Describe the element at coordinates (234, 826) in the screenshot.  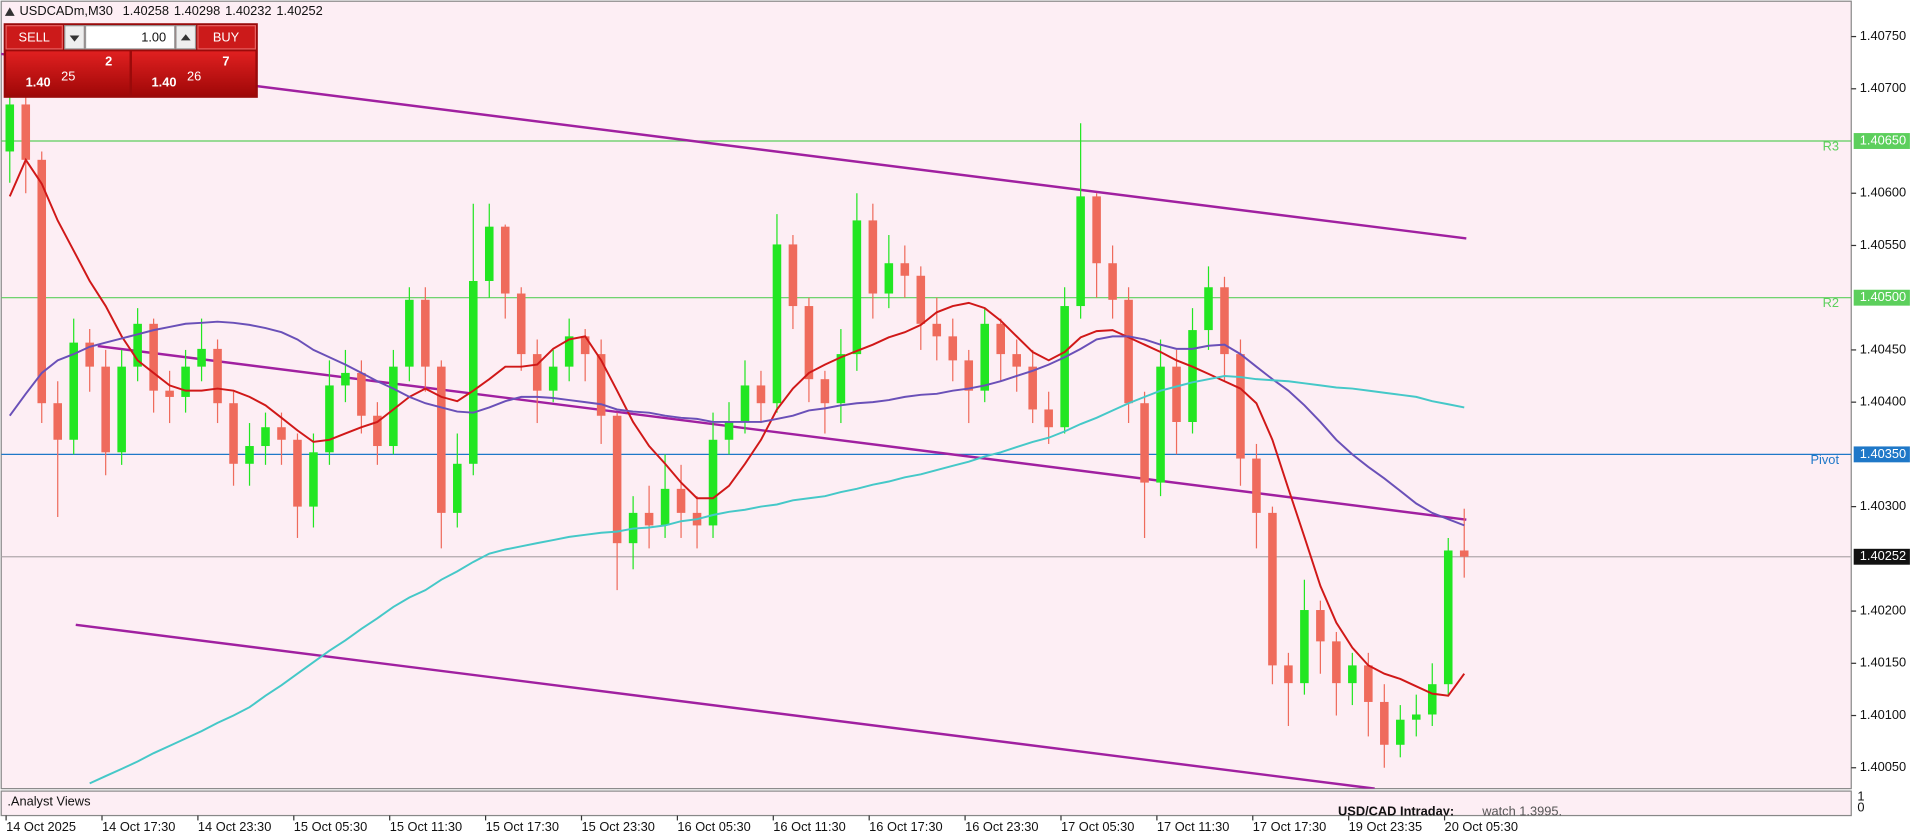
I see `x-tick-label: 14 Oct 23:30` at that location.